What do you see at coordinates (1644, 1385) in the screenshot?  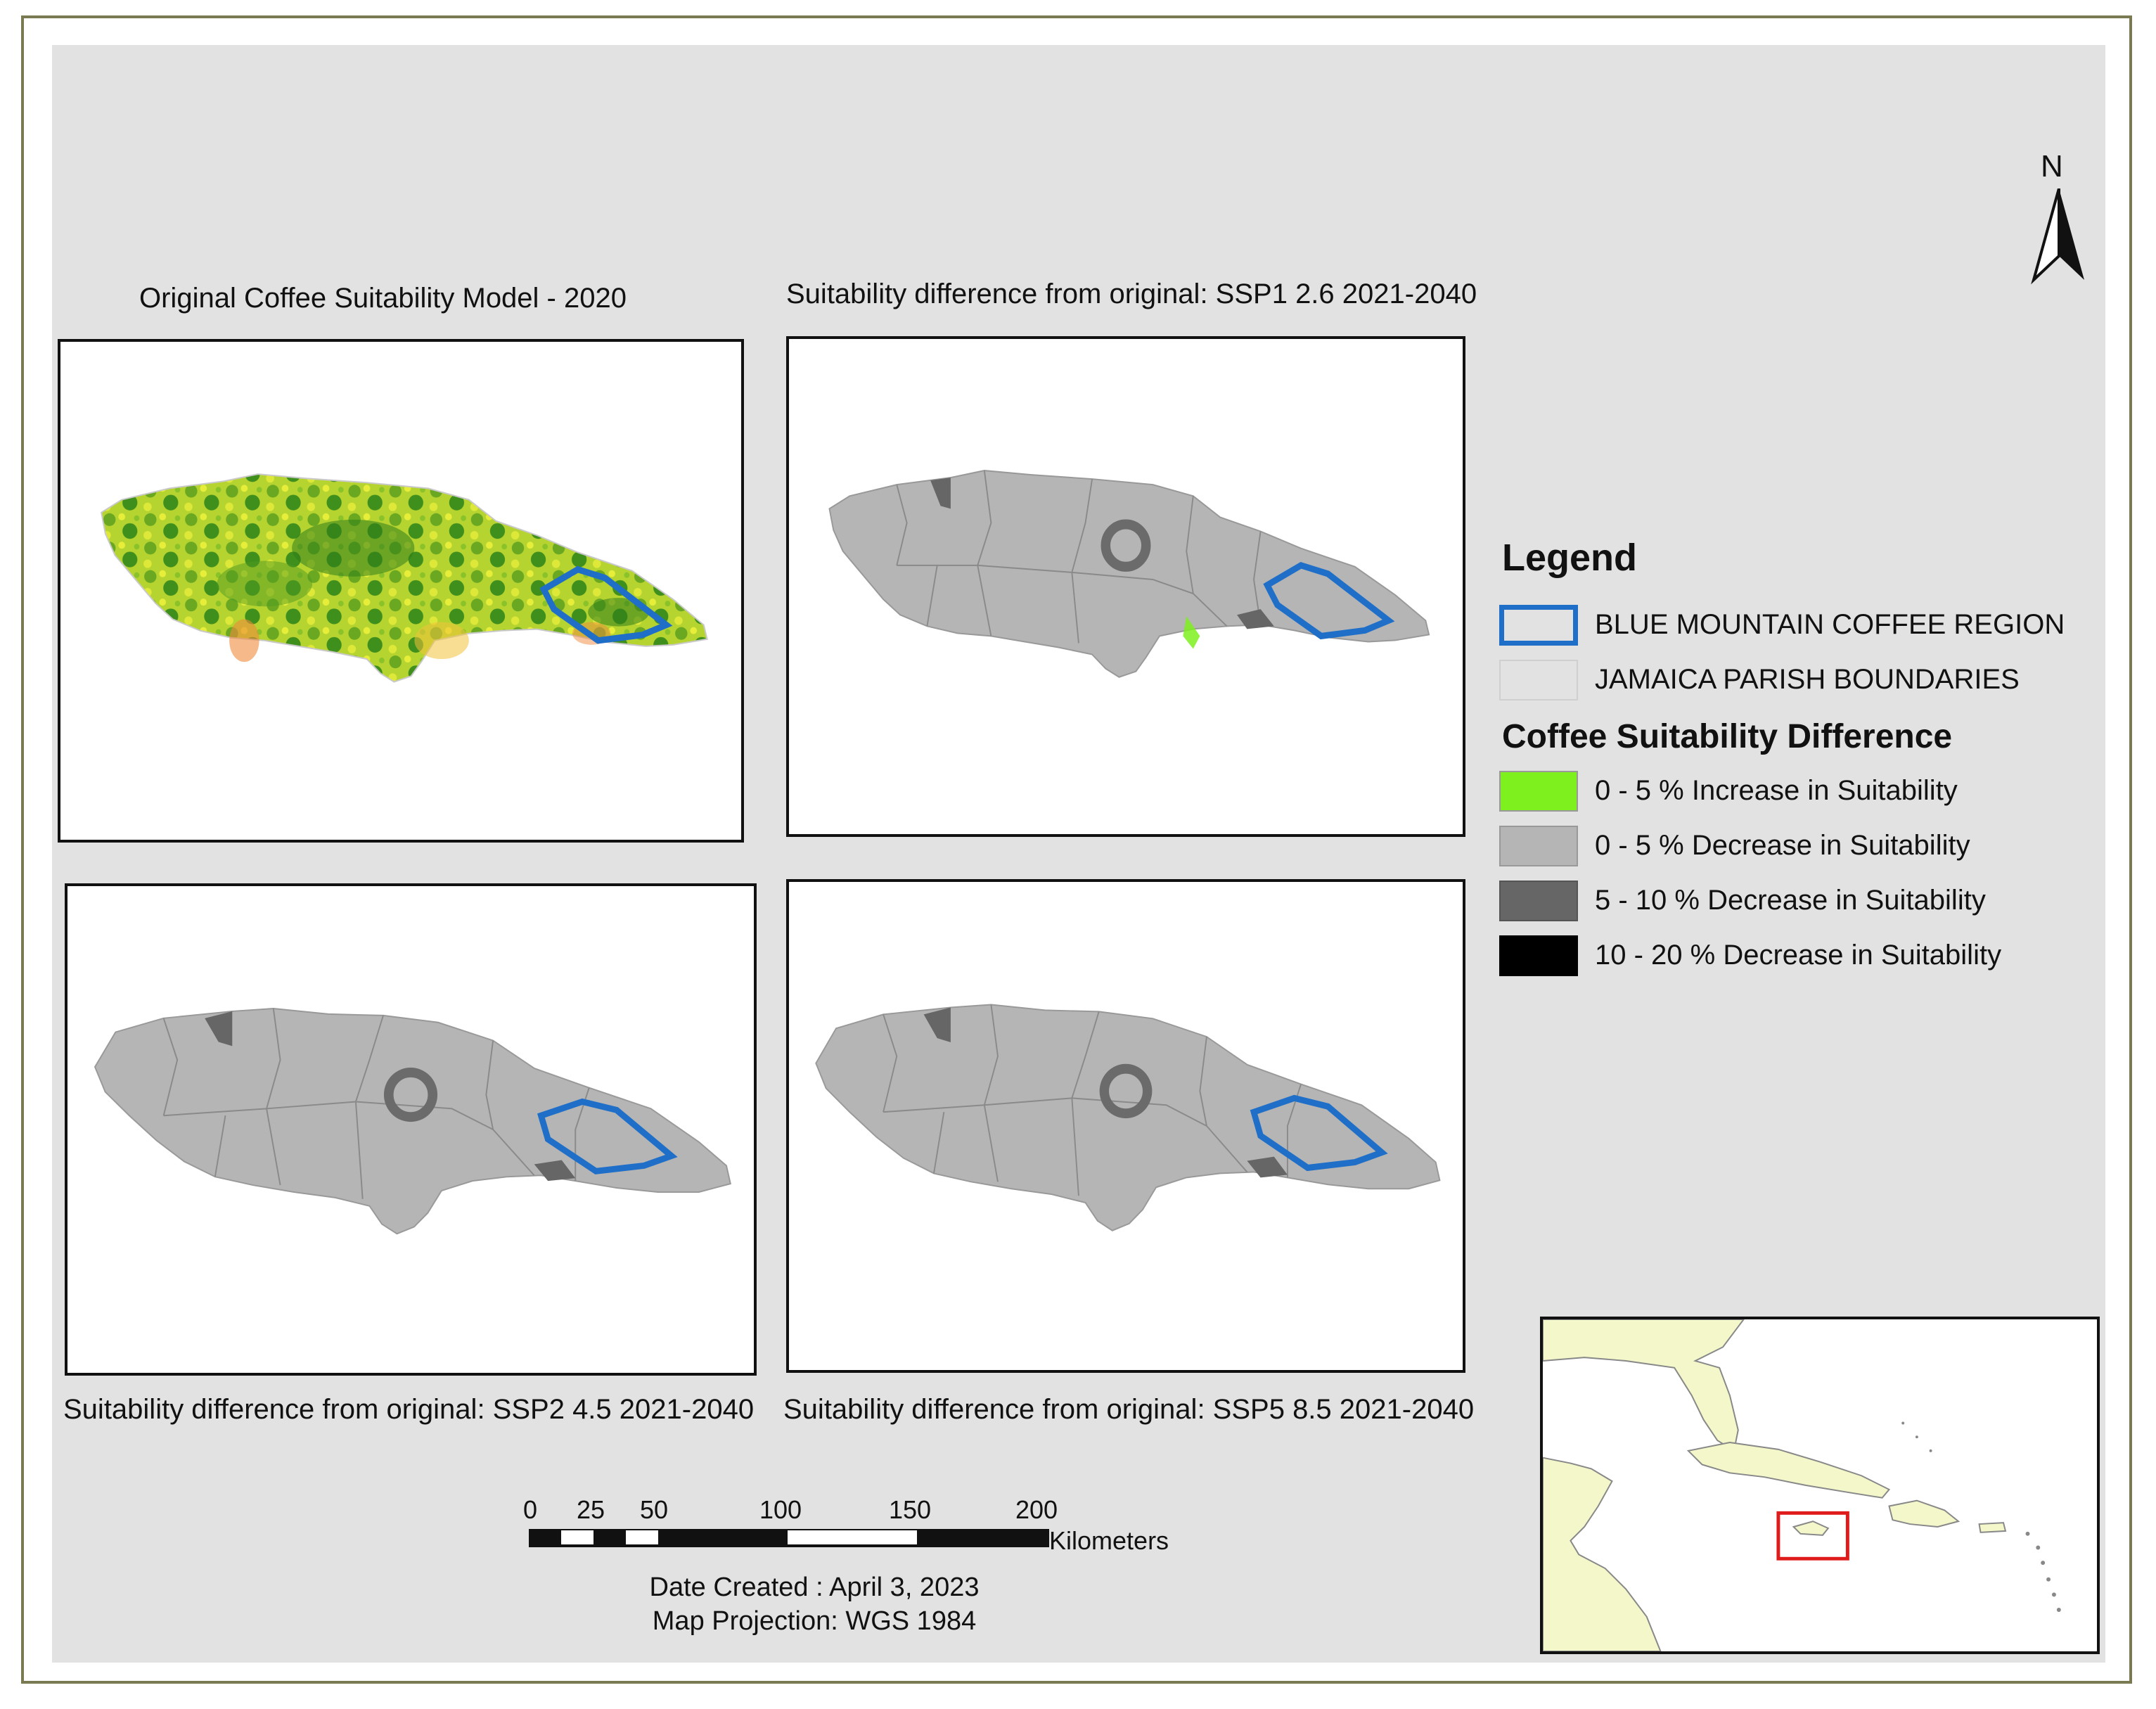 I see `florida` at bounding box center [1644, 1385].